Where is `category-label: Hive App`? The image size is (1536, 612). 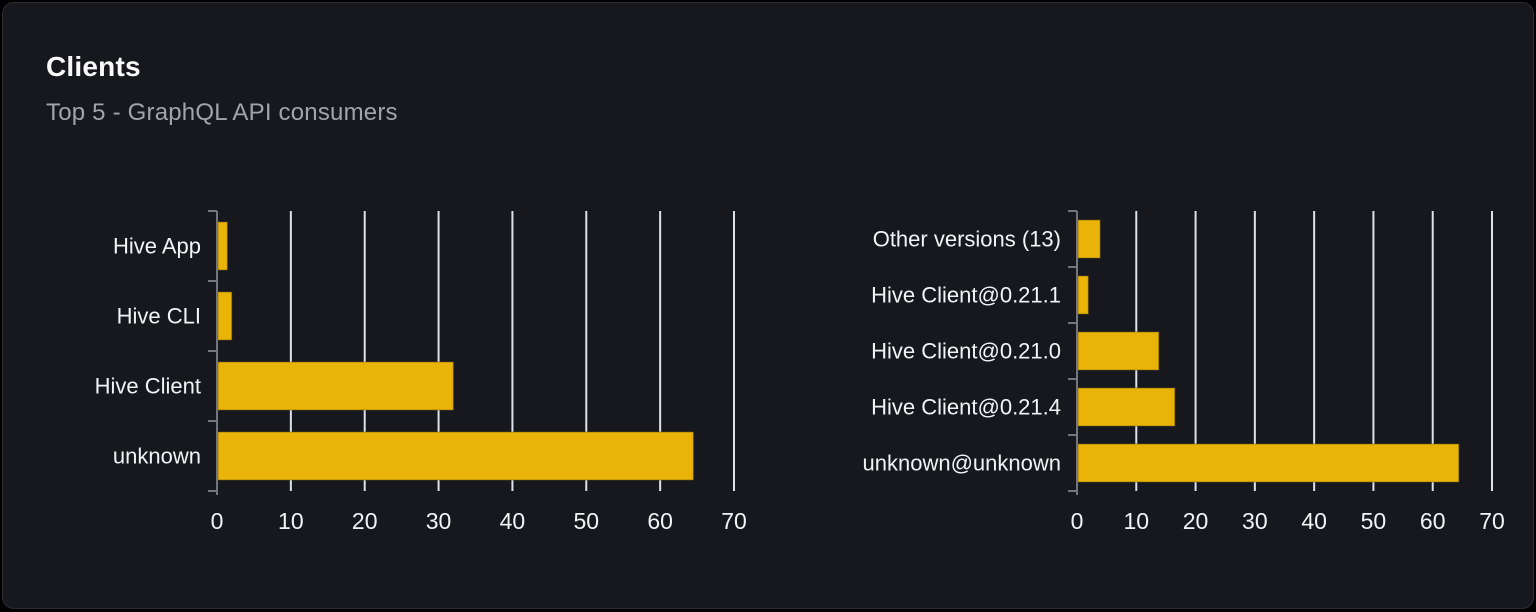 category-label: Hive App is located at coordinates (157, 246).